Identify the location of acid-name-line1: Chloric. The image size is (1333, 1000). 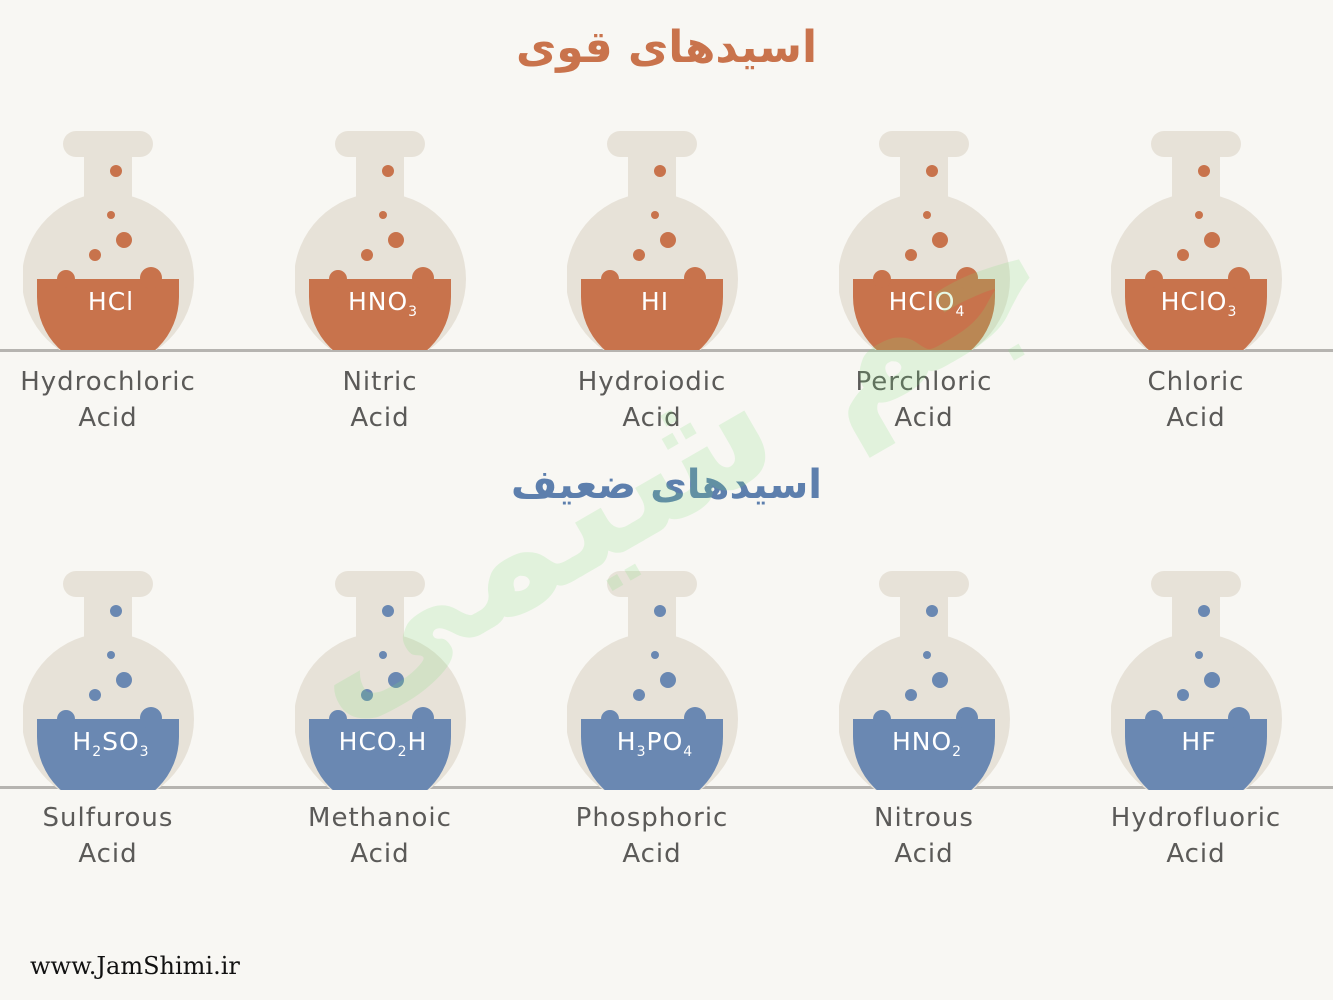
(1196, 382).